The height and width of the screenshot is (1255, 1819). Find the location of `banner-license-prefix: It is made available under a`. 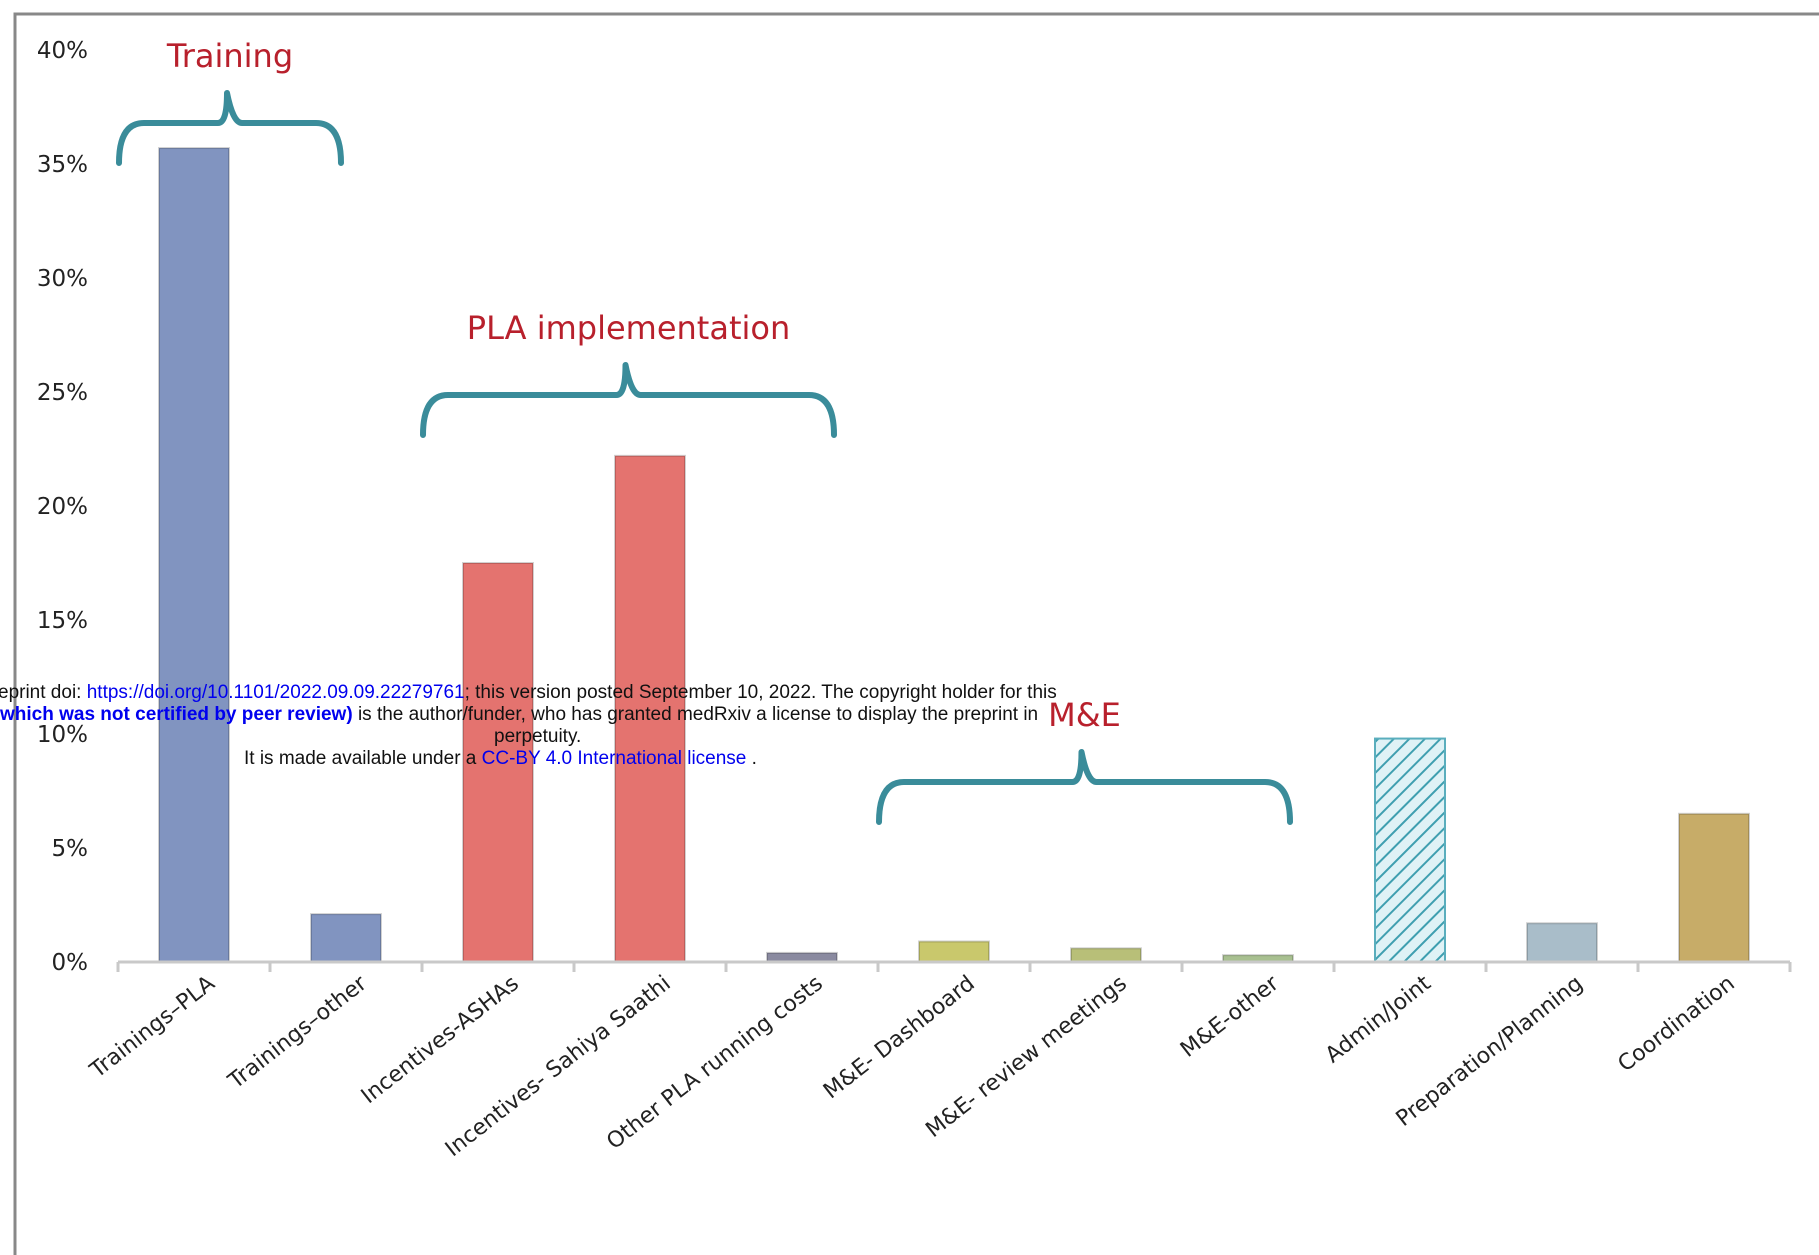

banner-license-prefix: It is made available under a is located at coordinates (363, 758).